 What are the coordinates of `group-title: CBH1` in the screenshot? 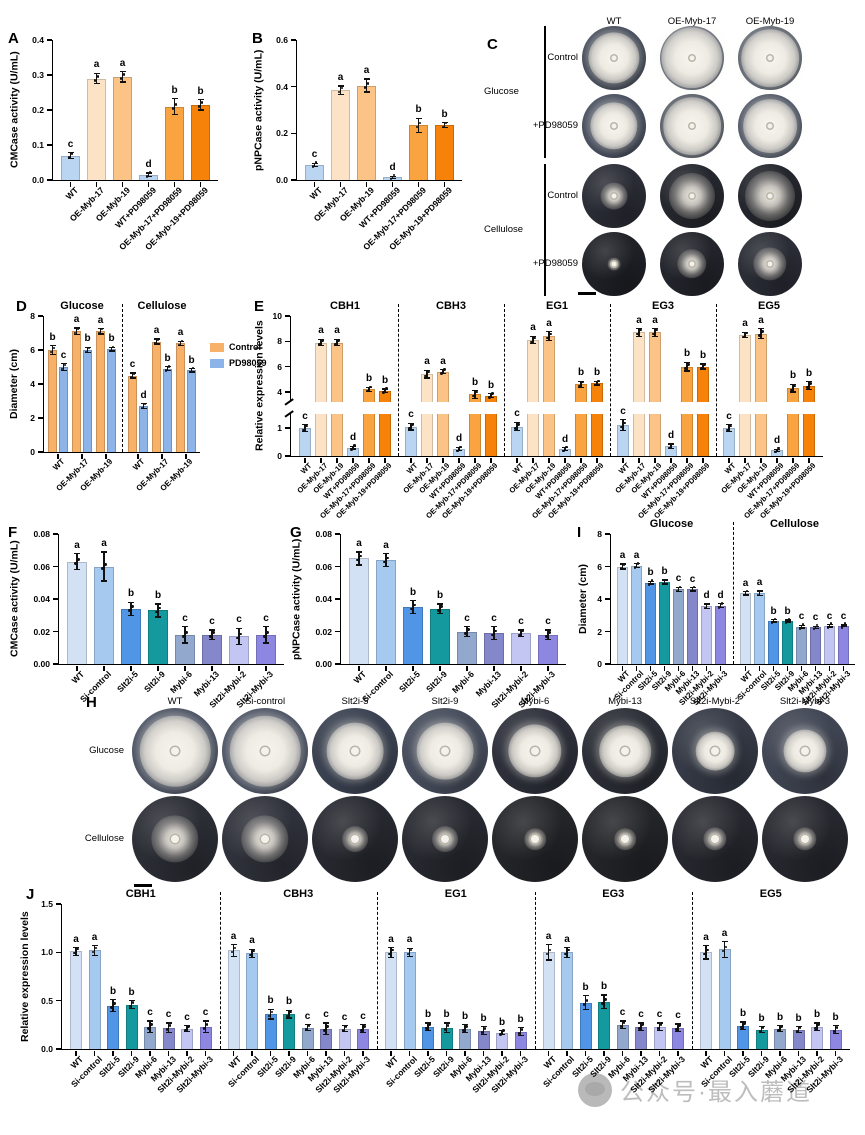 It's located at (140, 894).